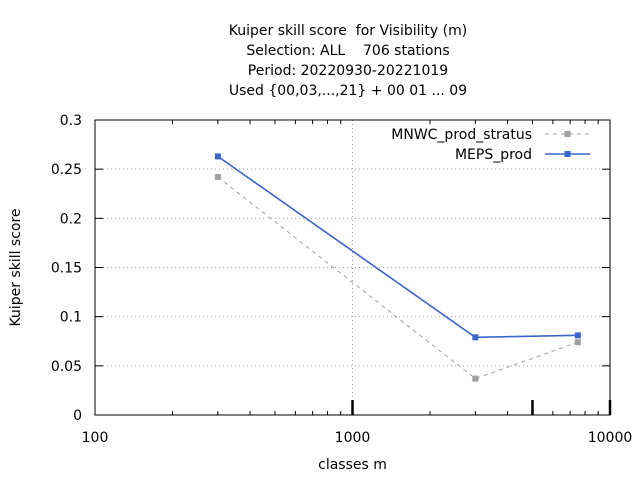  I want to click on title-line: Kuiper skill score for Visibility (m), so click(348, 31).